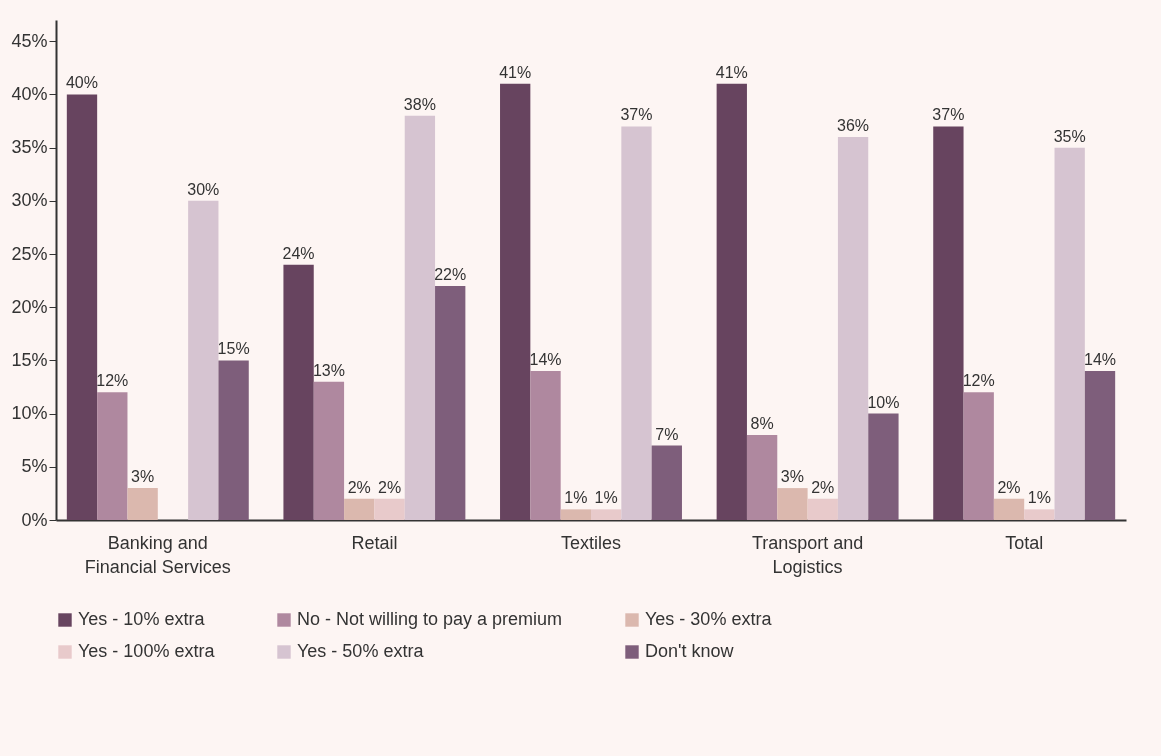 The height and width of the screenshot is (756, 1161). I want to click on y-tick-label: 40%, so click(29, 93).